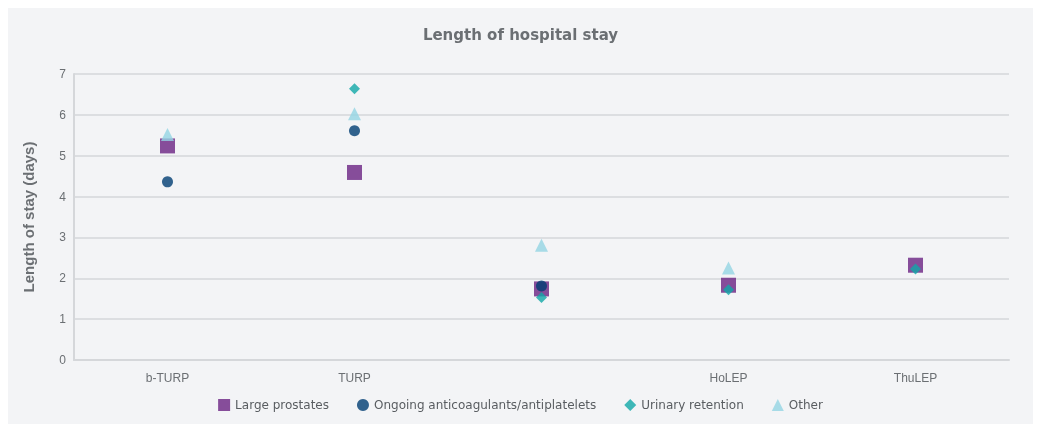 Image resolution: width=1041 pixels, height=432 pixels. I want to click on y-axis-title: Length of stay (days), so click(28, 217).